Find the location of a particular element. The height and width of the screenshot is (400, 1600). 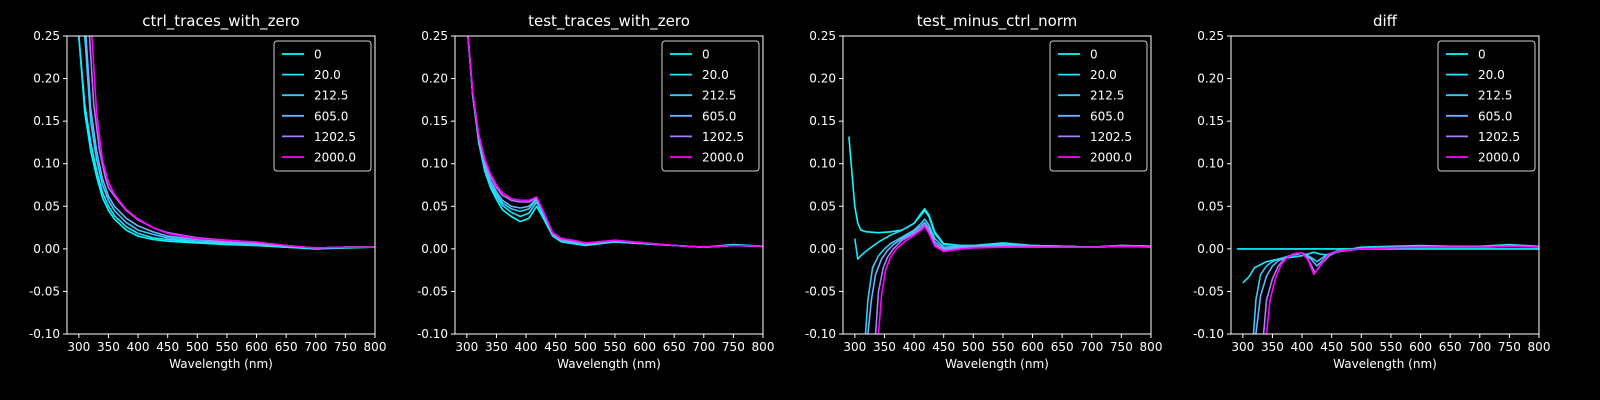

chart-title: test_traces_with_zero is located at coordinates (609, 21).